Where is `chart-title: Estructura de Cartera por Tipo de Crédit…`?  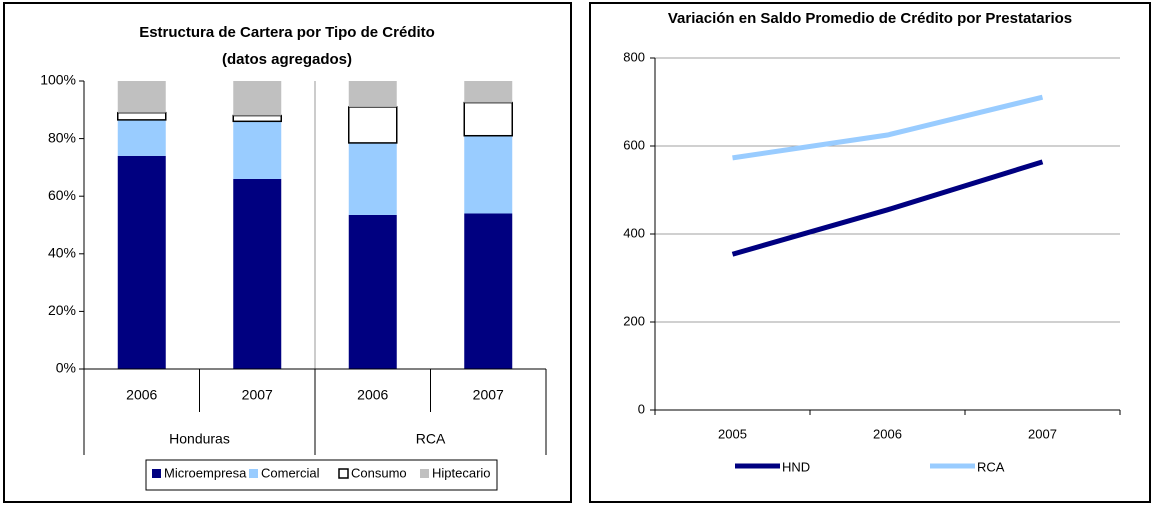
chart-title: Estructura de Cartera por Tipo de Crédit… is located at coordinates (287, 32).